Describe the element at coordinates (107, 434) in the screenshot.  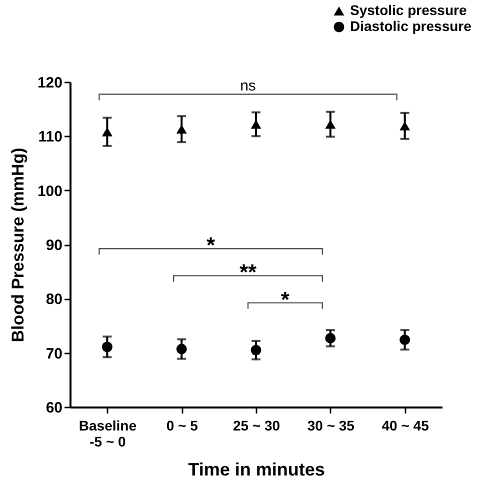
I see `x-tick-label: Baseline -5 ~ 0` at that location.